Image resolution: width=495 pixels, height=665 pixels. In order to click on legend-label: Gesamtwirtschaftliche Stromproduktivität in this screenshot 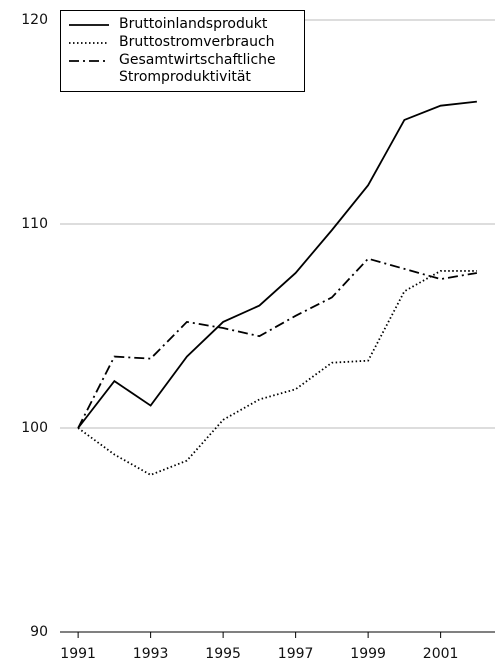, I will do `click(197, 68)`.